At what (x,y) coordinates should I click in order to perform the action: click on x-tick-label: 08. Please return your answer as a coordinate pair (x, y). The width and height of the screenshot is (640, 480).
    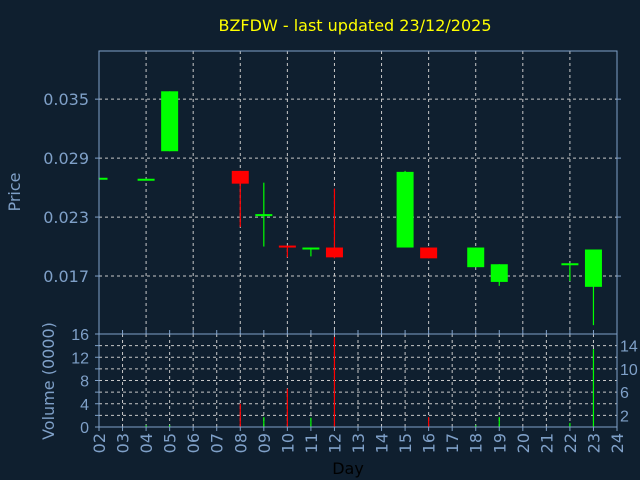
    Looking at the image, I should click on (240, 443).